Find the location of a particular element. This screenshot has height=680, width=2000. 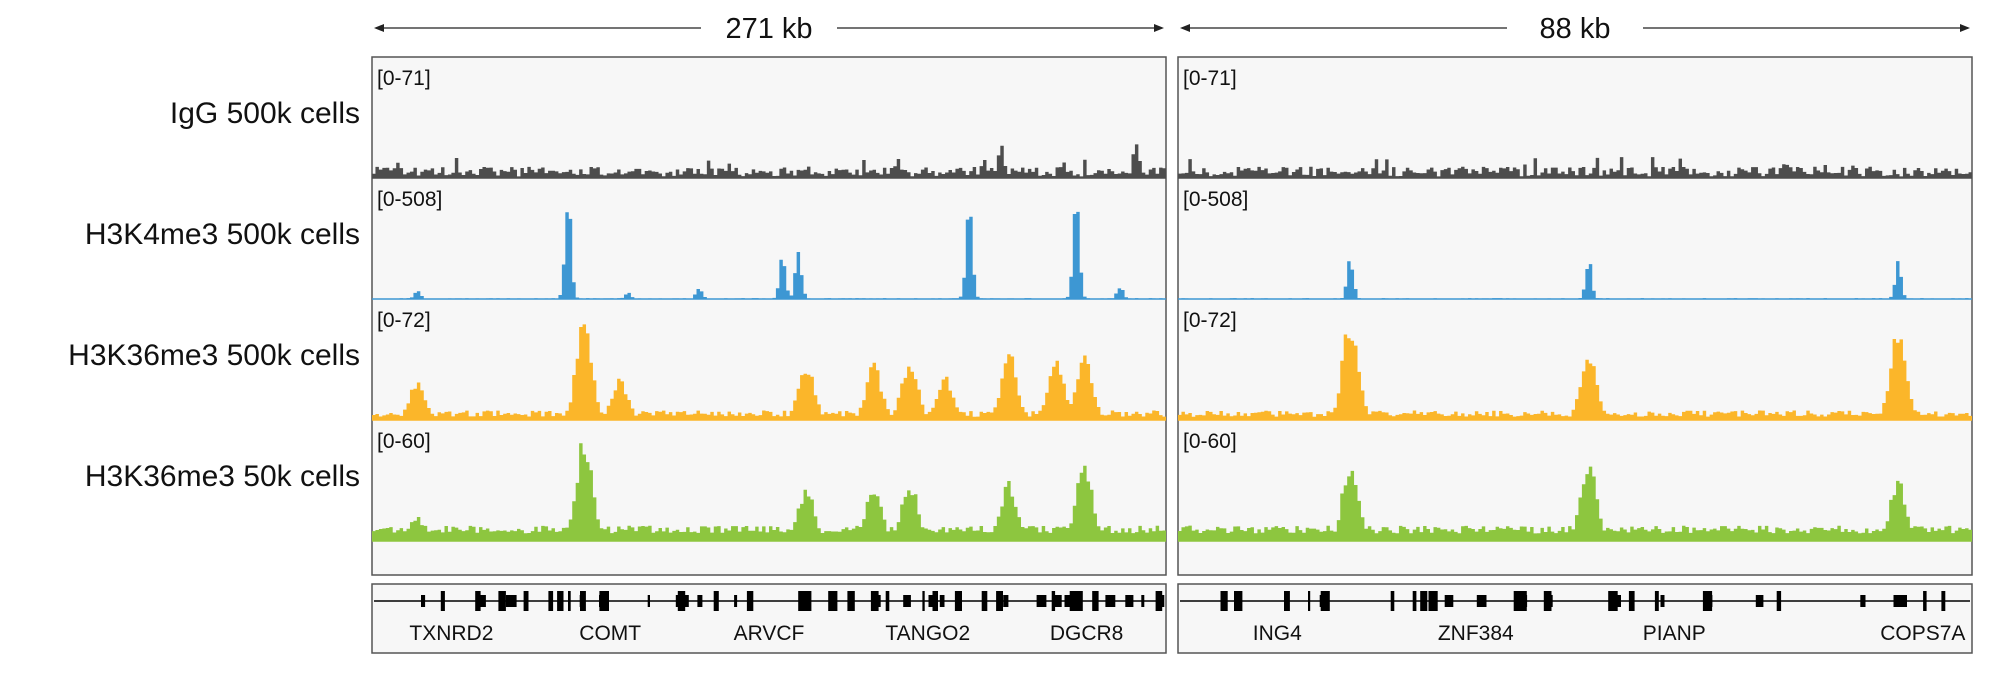

gene-label: COMT is located at coordinates (610, 633).